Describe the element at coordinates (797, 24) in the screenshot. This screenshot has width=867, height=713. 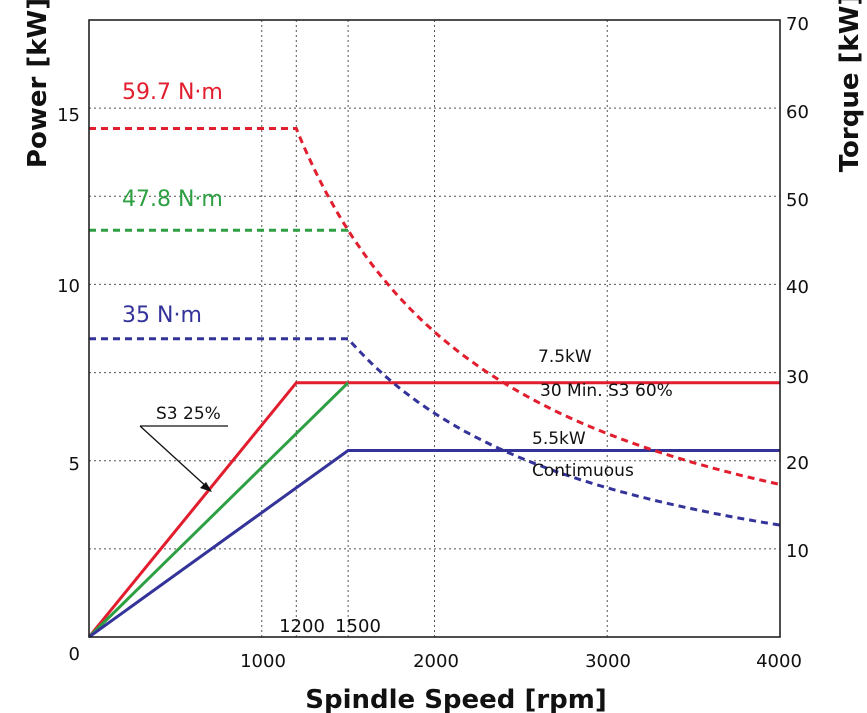
I see `y2-tick-label: 70` at that location.